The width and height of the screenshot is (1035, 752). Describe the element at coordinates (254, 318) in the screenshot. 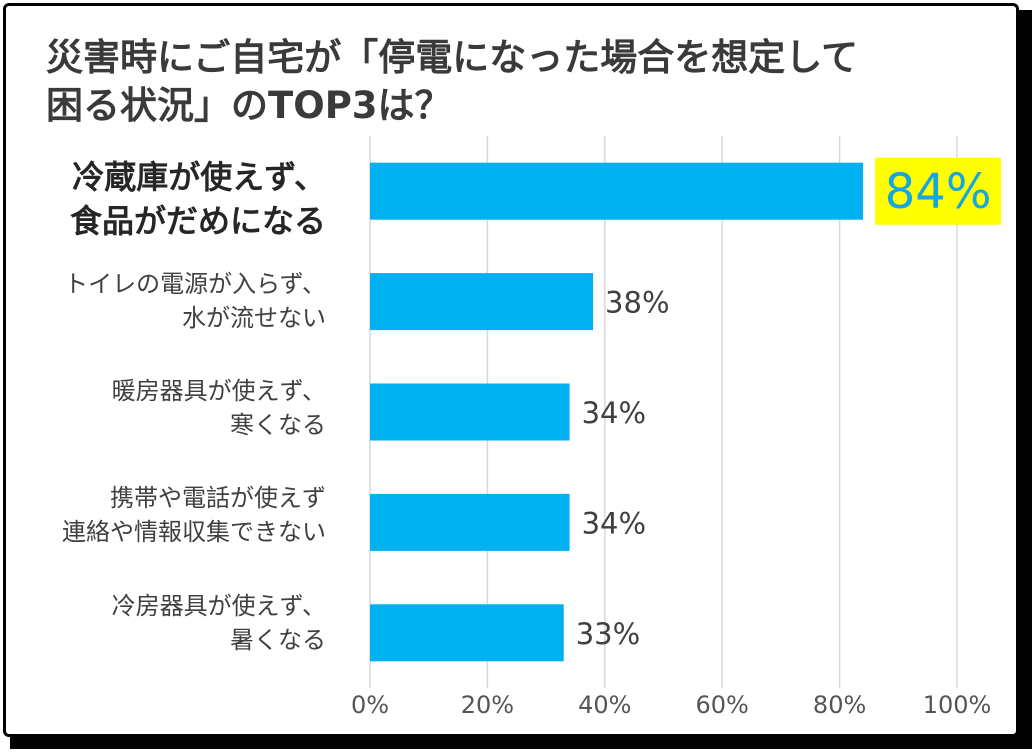

I see `category-label-line-2: 水が流せない` at that location.